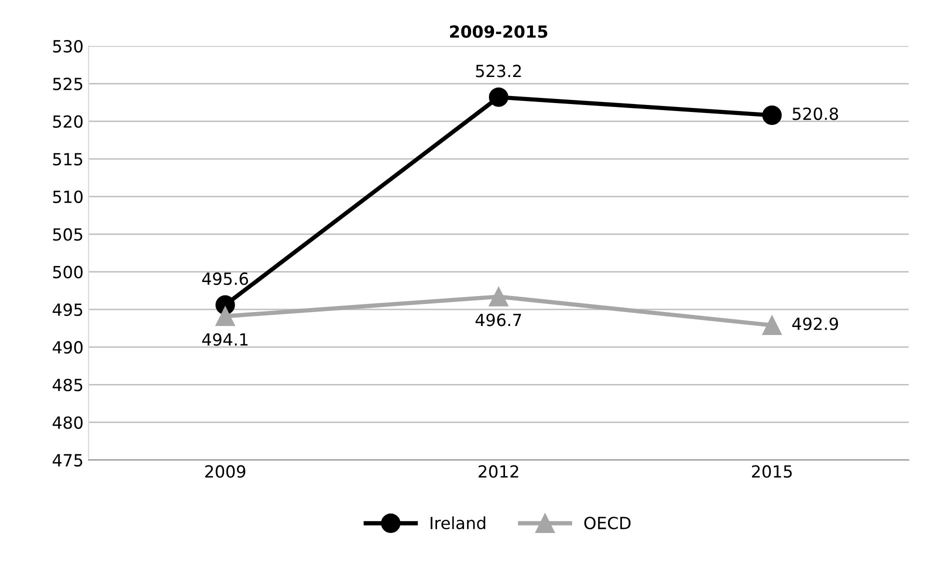 The image size is (932, 575). Describe the element at coordinates (68, 272) in the screenshot. I see `y-tick-label: 500` at that location.